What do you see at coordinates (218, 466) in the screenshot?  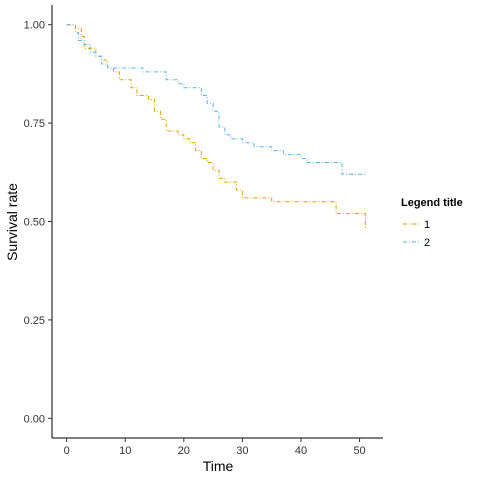 I see `x-axis-title: Time` at bounding box center [218, 466].